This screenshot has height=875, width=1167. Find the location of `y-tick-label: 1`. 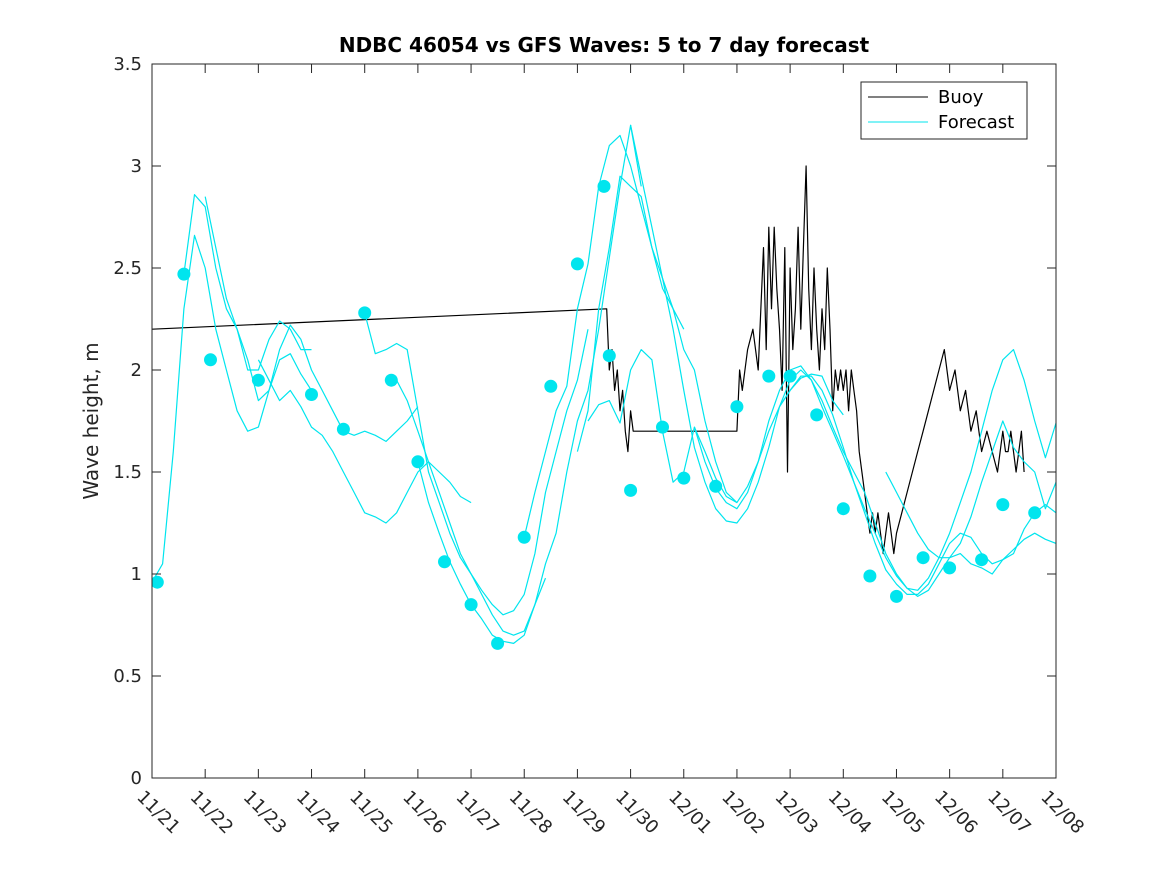

y-tick-label: 1 is located at coordinates (136, 574).